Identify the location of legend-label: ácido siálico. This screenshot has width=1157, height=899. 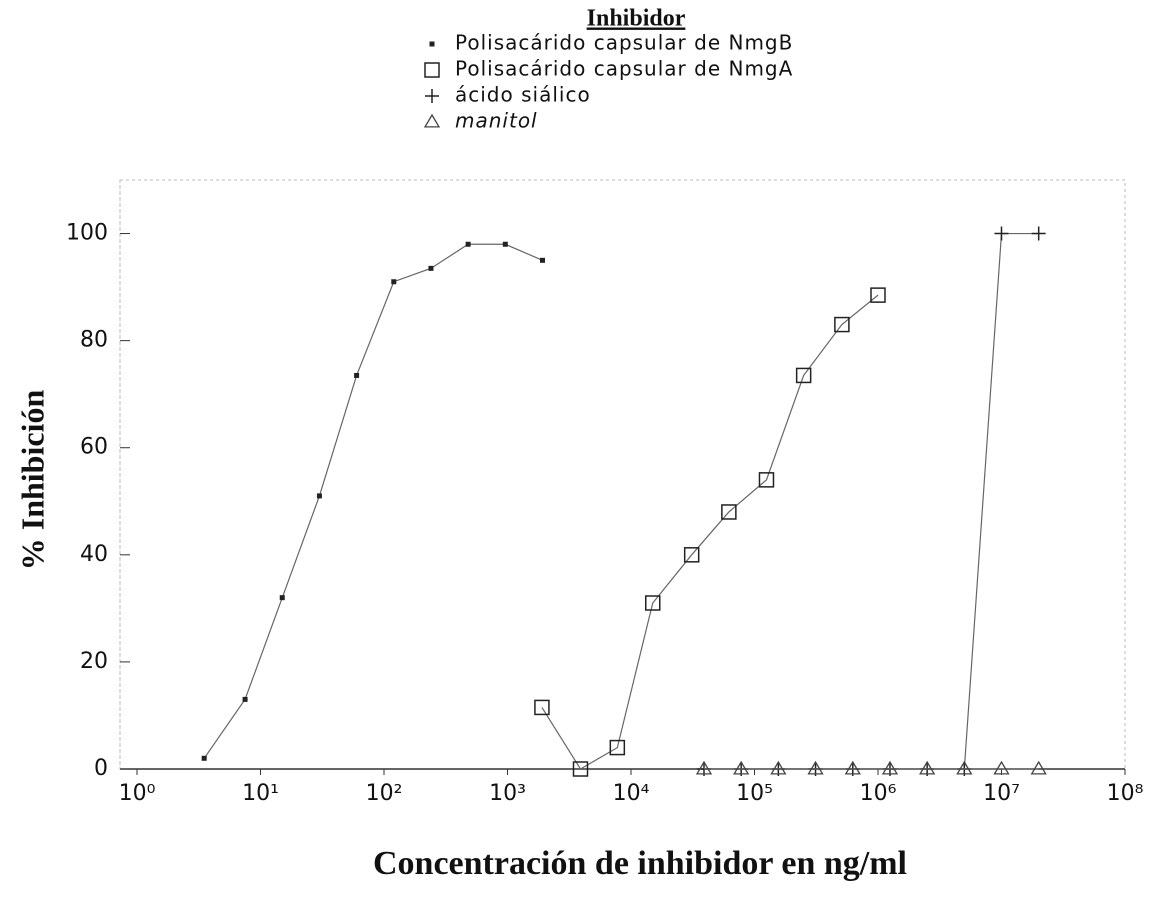
(523, 95).